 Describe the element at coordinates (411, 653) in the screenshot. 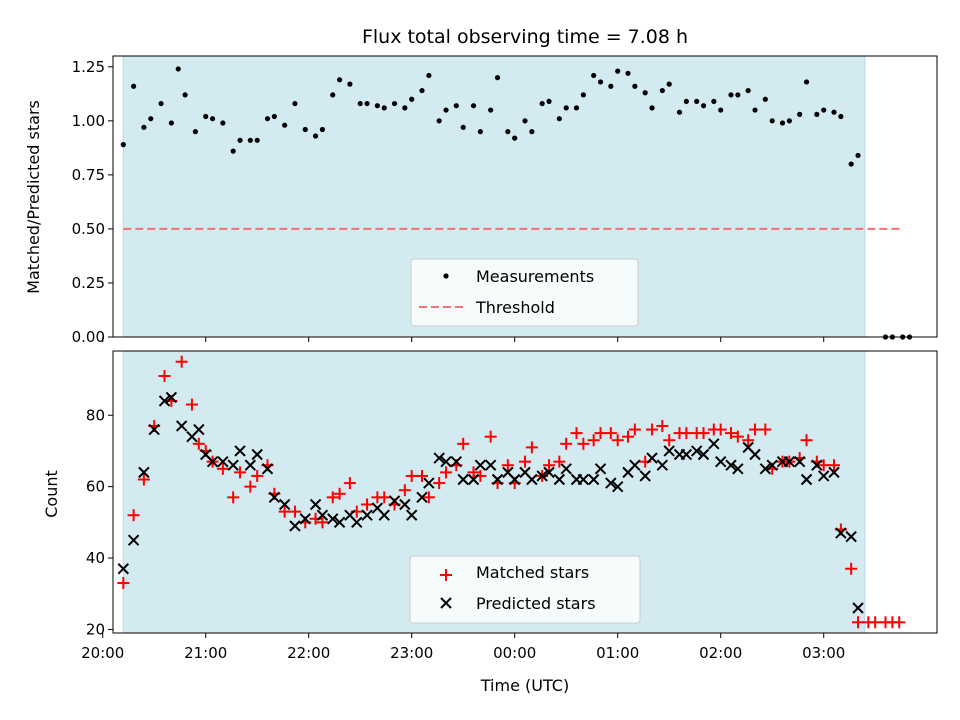

I see `x-tick-label: 23:00` at that location.